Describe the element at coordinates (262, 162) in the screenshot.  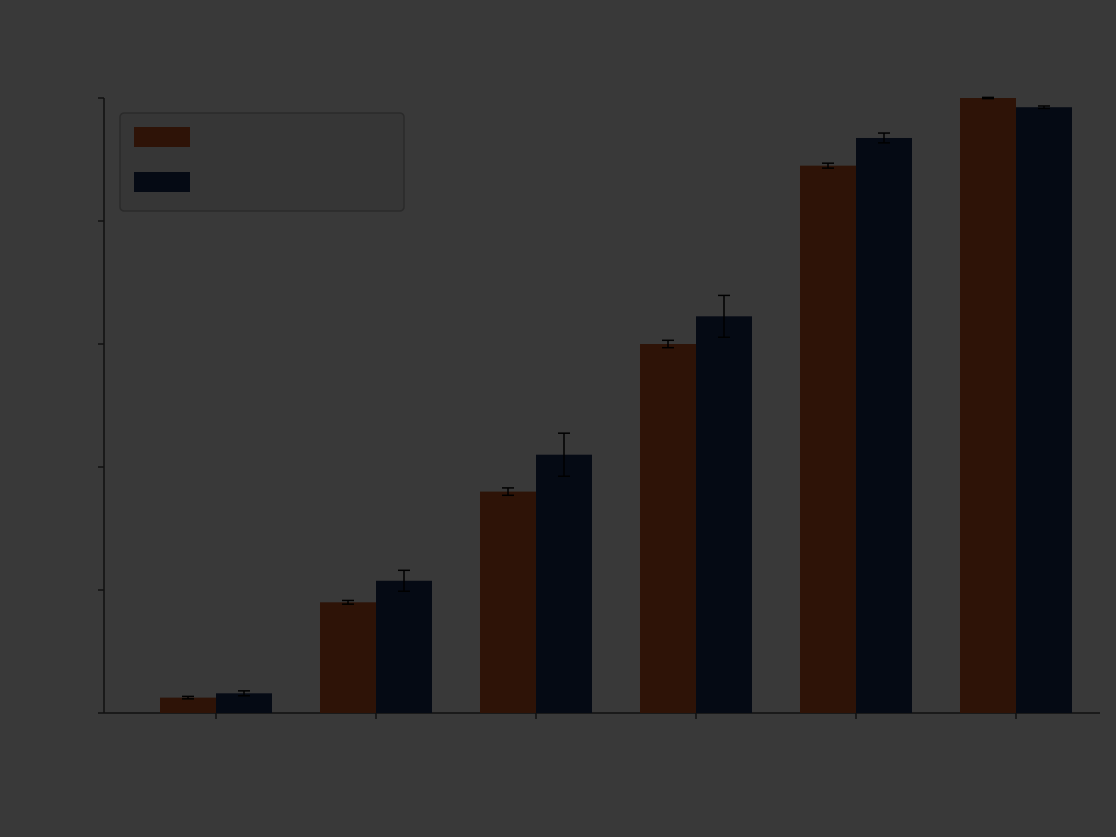
I see `legend-box` at that location.